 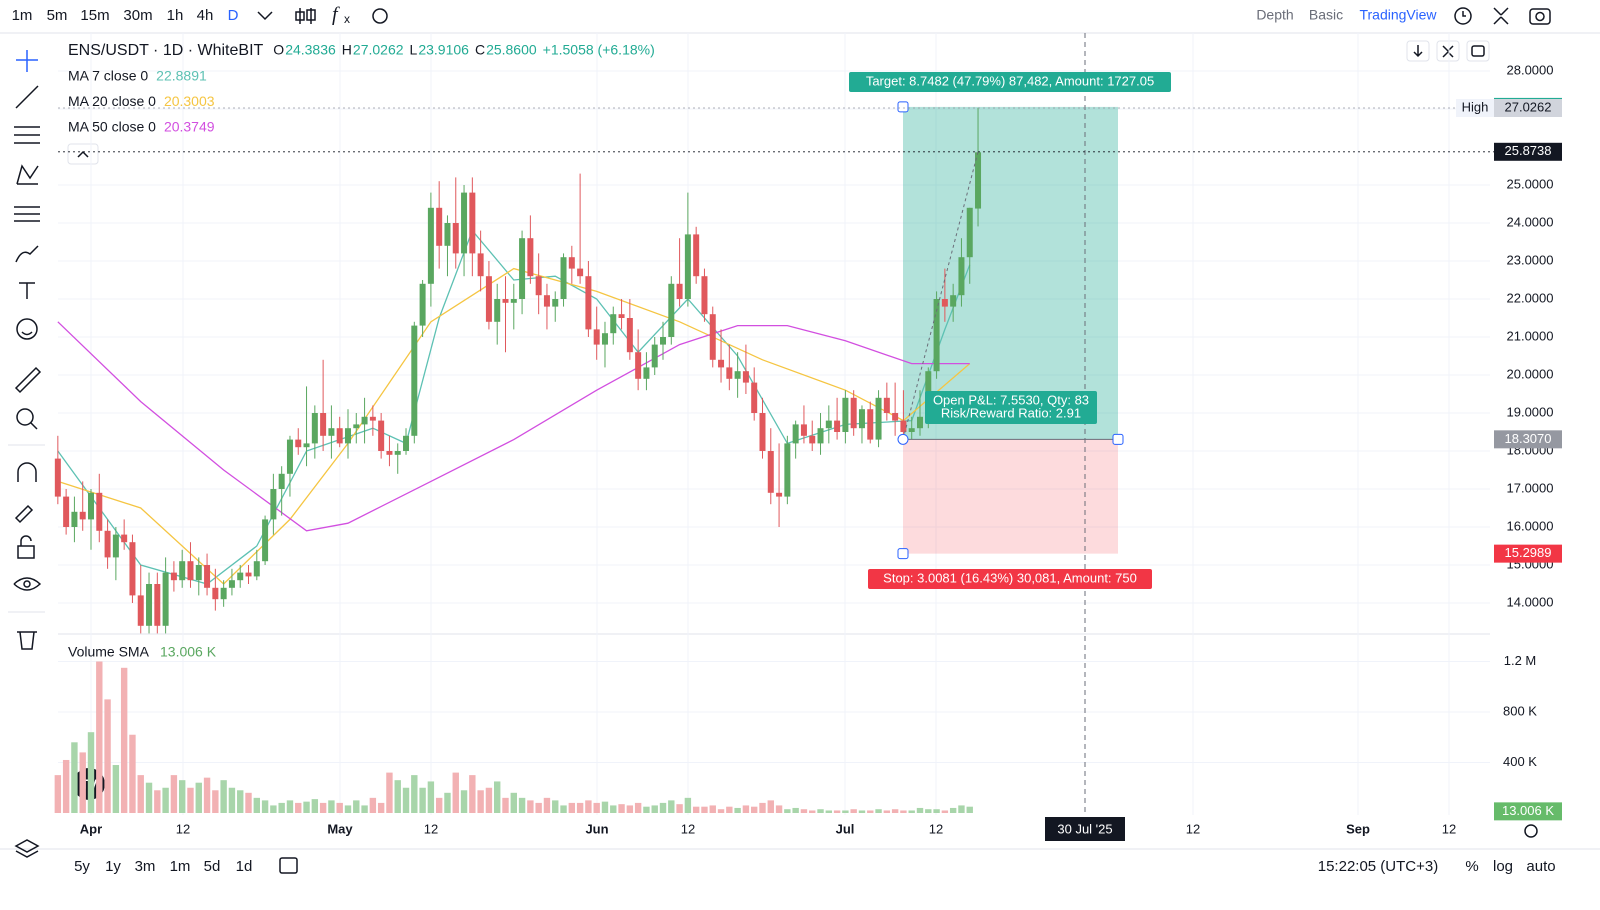 What do you see at coordinates (244, 866) in the screenshot?
I see `range-button: 1d` at bounding box center [244, 866].